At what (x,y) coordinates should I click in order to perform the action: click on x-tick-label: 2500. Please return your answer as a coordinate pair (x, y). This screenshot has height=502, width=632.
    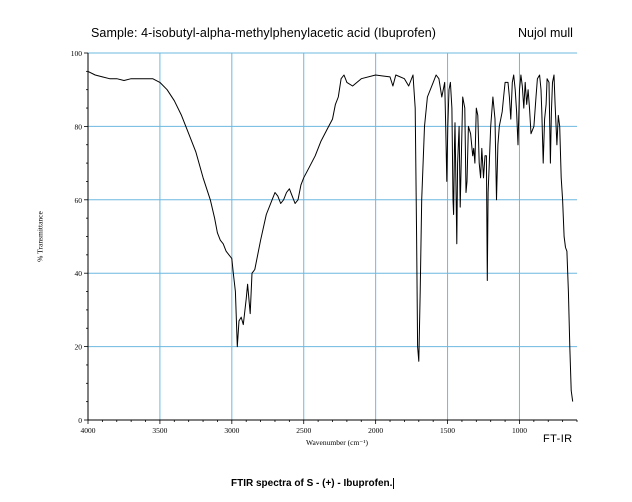
    Looking at the image, I should click on (303, 430).